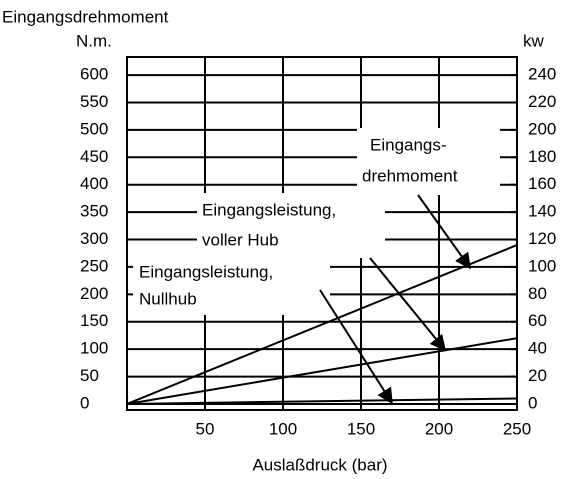 The image size is (583, 479). I want to click on y2-tick-label: 80, so click(537, 293).